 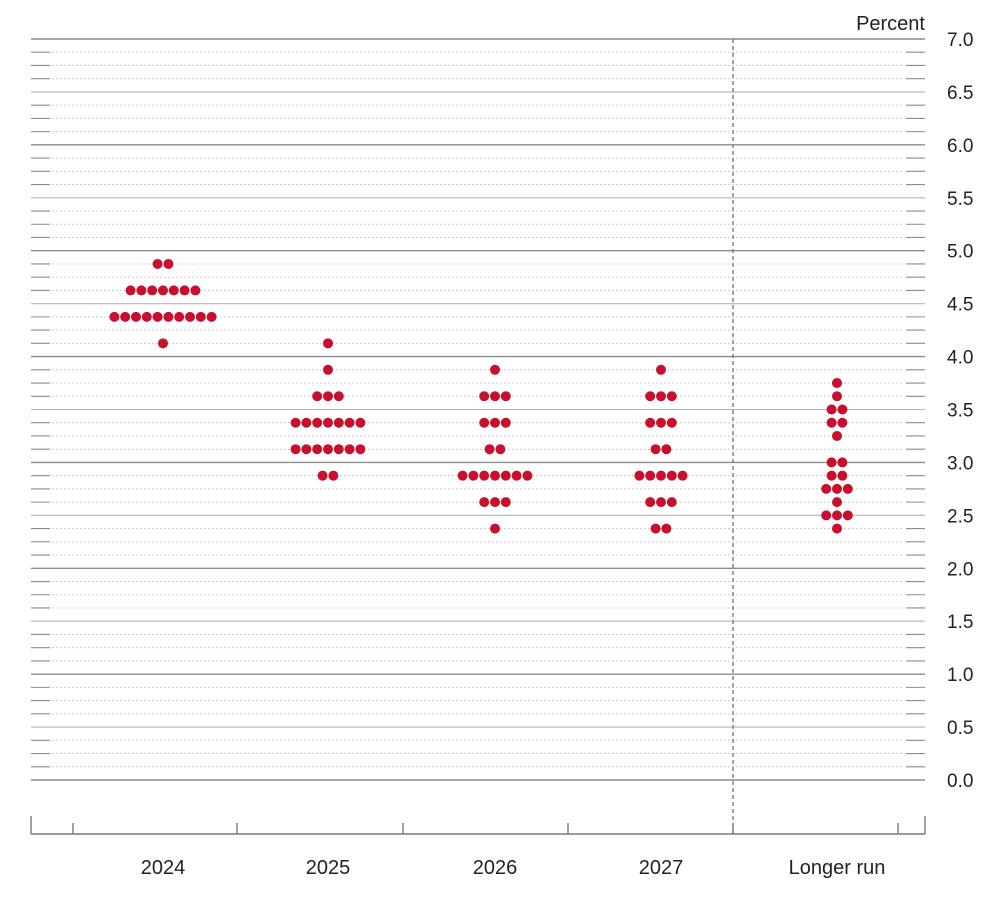 I want to click on y-tick-label: 2.5, so click(x=960, y=516).